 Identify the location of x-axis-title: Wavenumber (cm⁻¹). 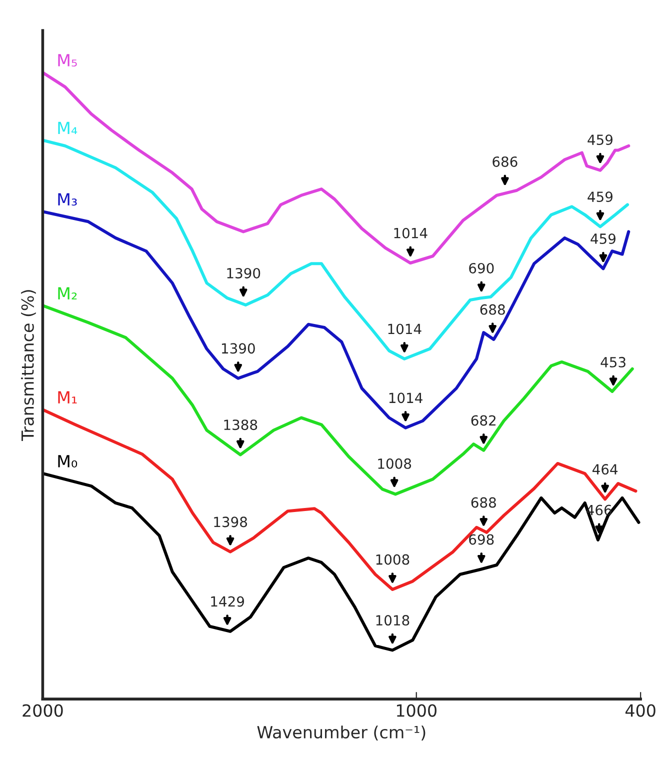
(341, 733).